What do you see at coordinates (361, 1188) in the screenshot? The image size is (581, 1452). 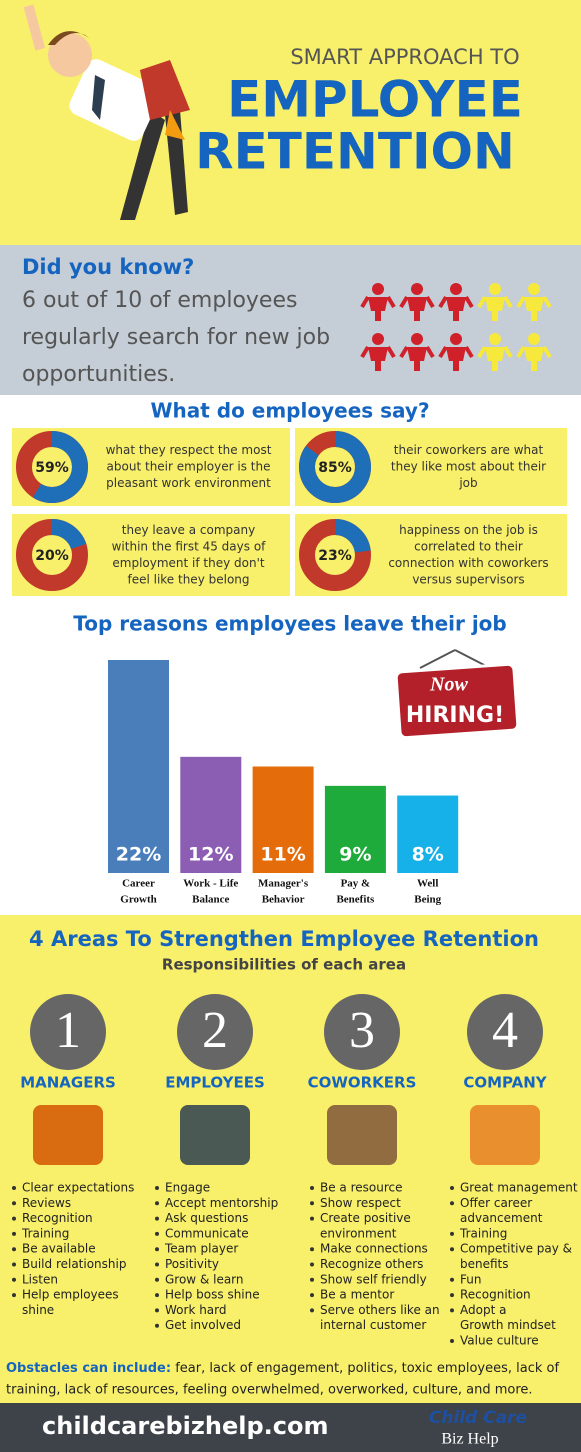 I see `bullet-text: Be a resource` at bounding box center [361, 1188].